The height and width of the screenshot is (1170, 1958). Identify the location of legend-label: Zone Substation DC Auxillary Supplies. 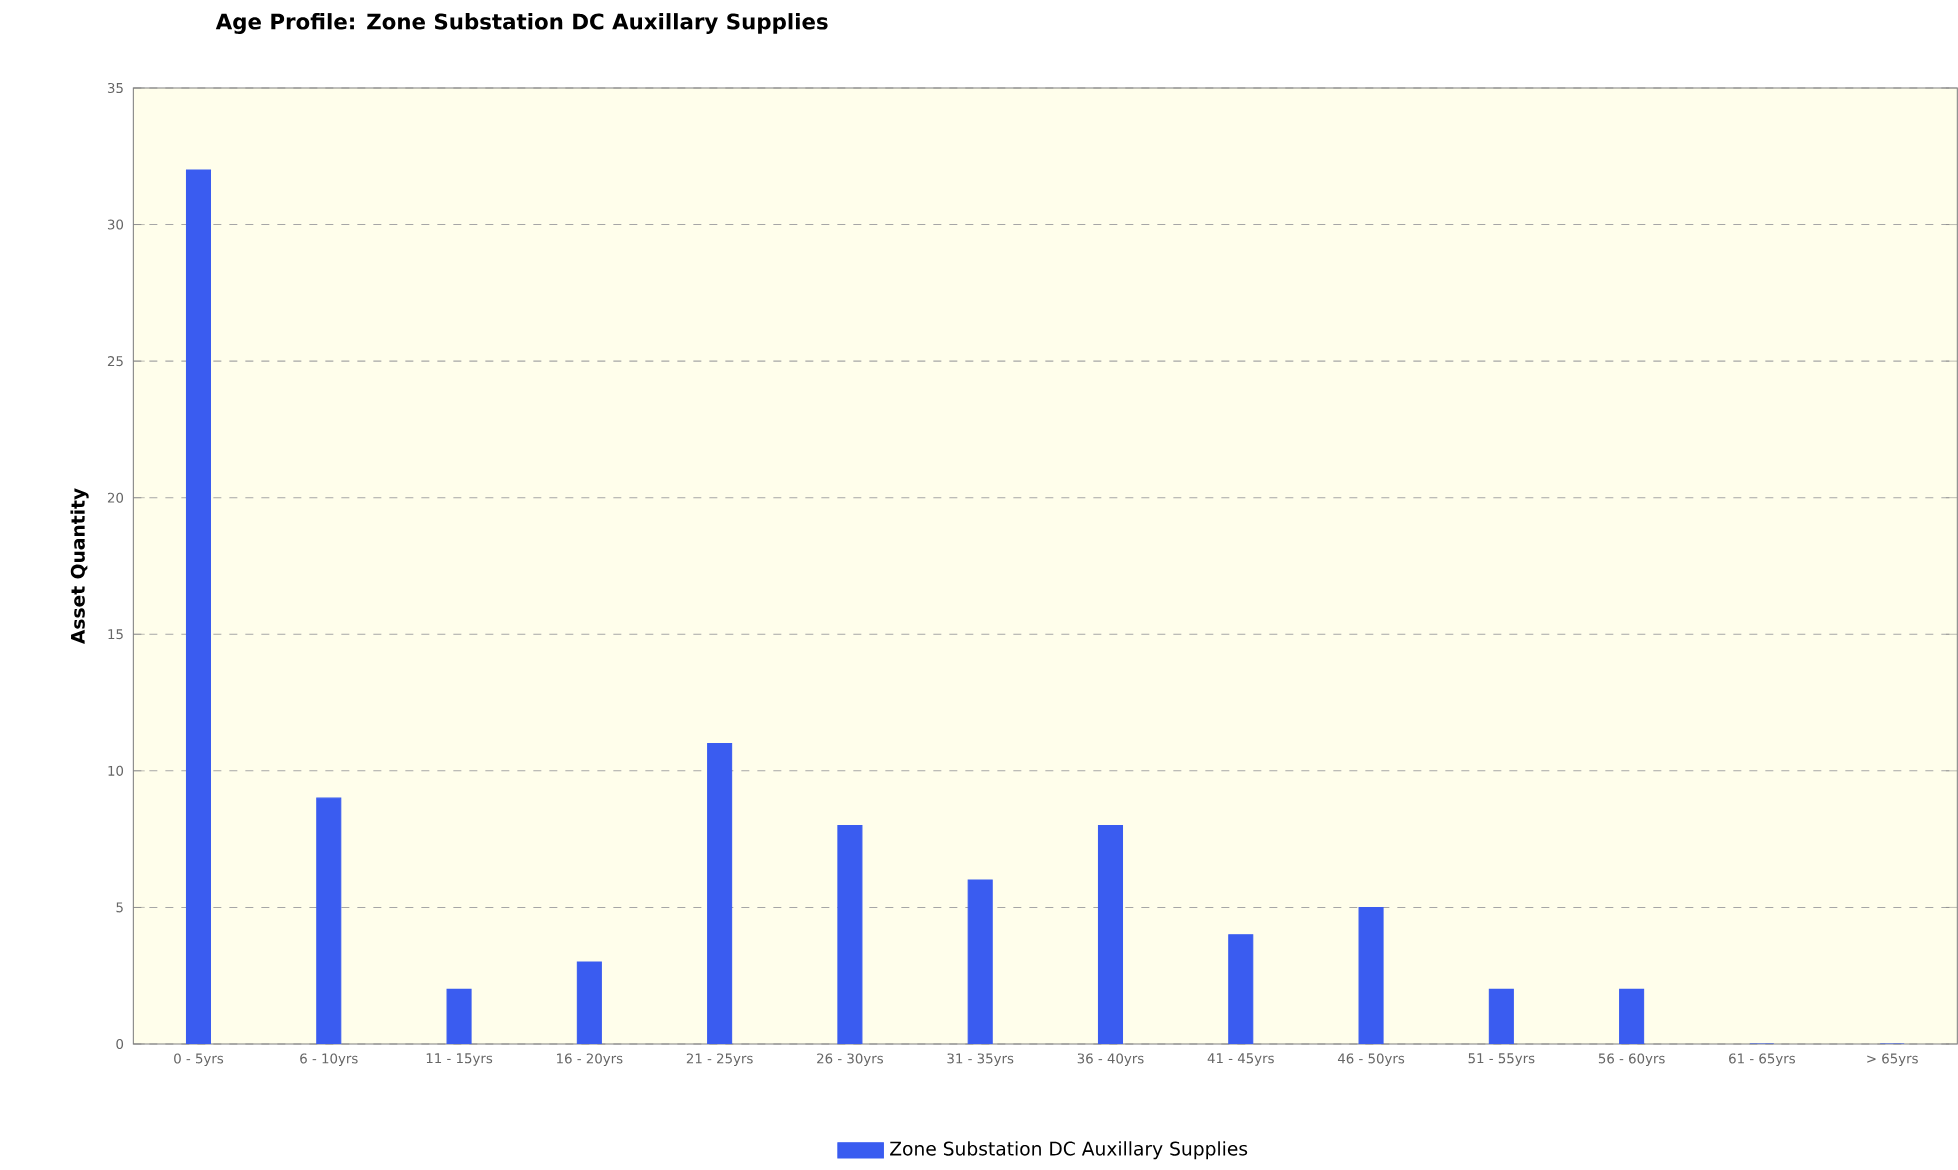
(1069, 1150).